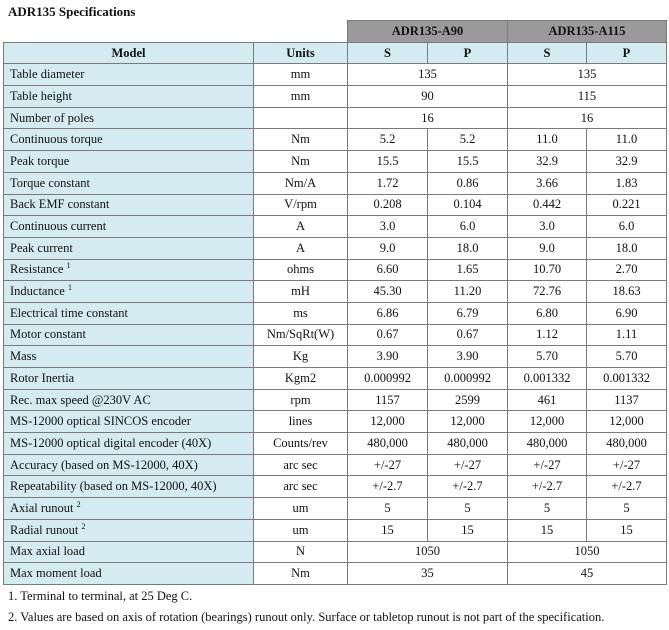  What do you see at coordinates (300, 313) in the screenshot?
I see `unit-cell: ms` at bounding box center [300, 313].